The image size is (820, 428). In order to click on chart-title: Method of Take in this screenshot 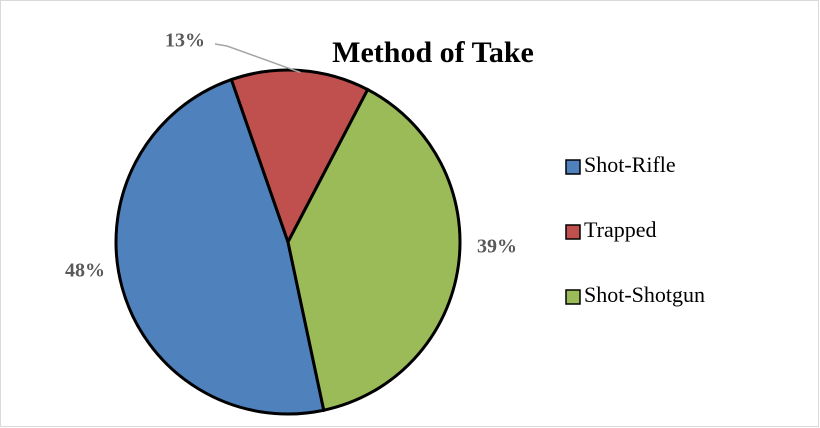, I will do `click(433, 52)`.